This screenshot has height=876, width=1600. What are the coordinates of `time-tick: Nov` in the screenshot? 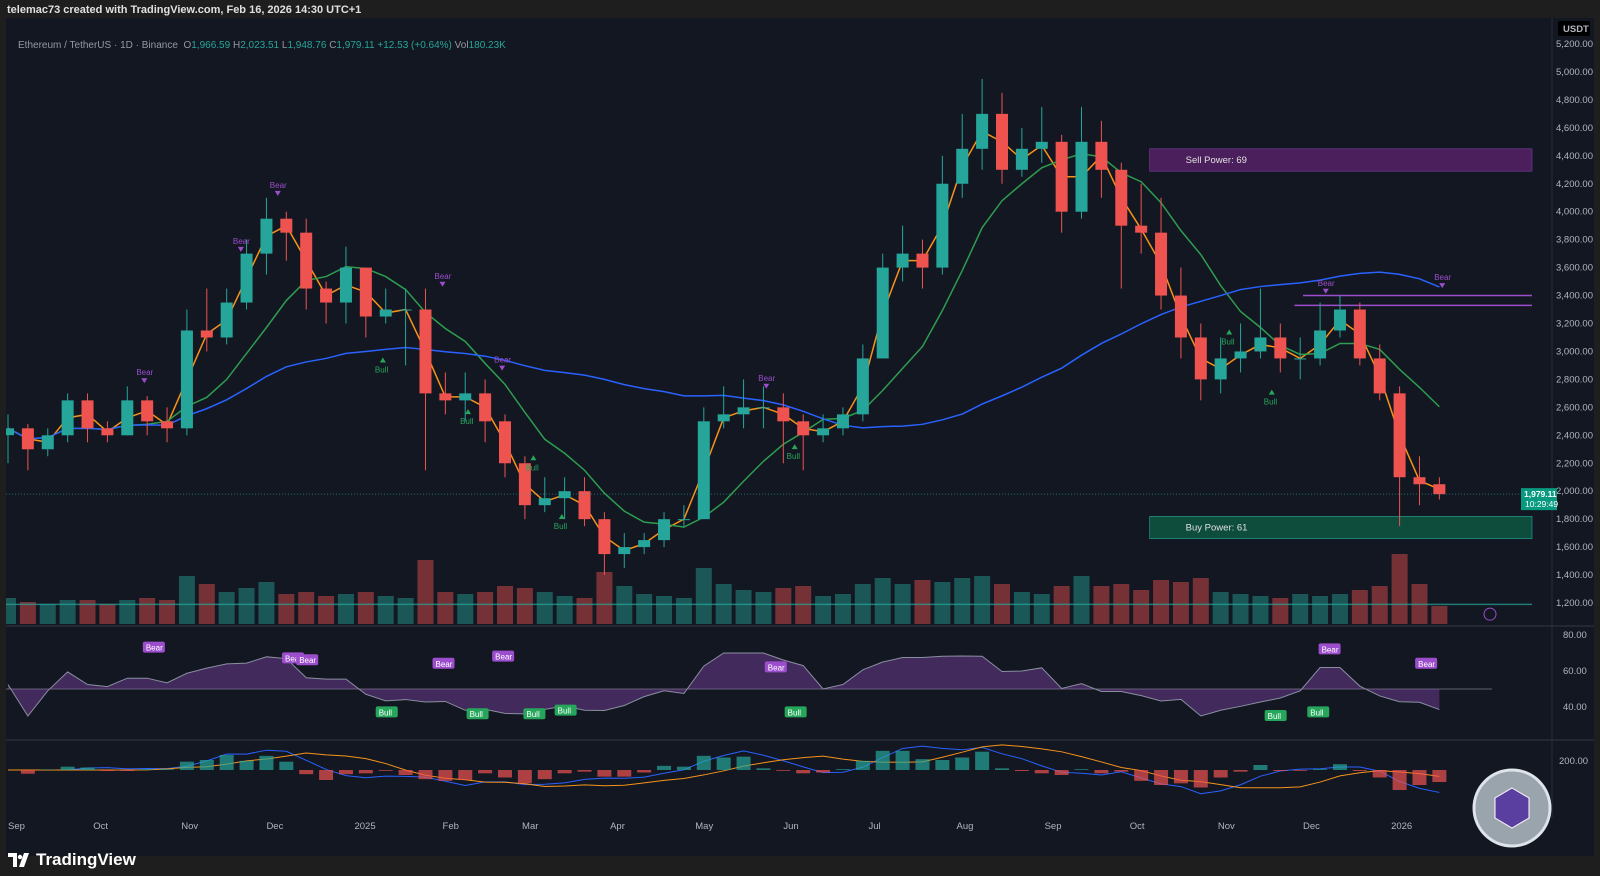 It's located at (189, 826).